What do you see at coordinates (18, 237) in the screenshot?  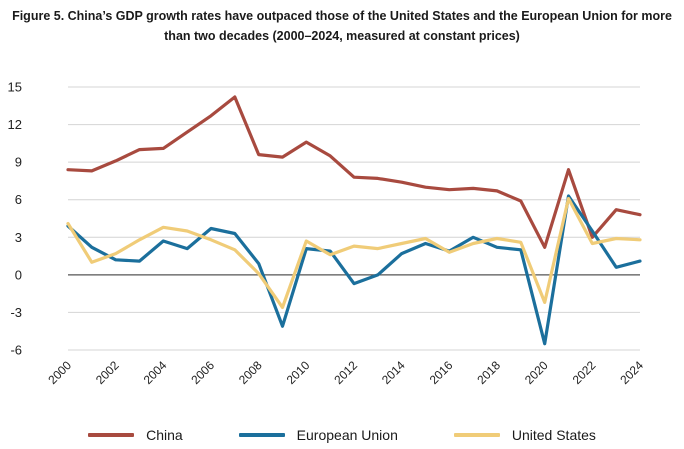 I see `y-tick-label: 3` at bounding box center [18, 237].